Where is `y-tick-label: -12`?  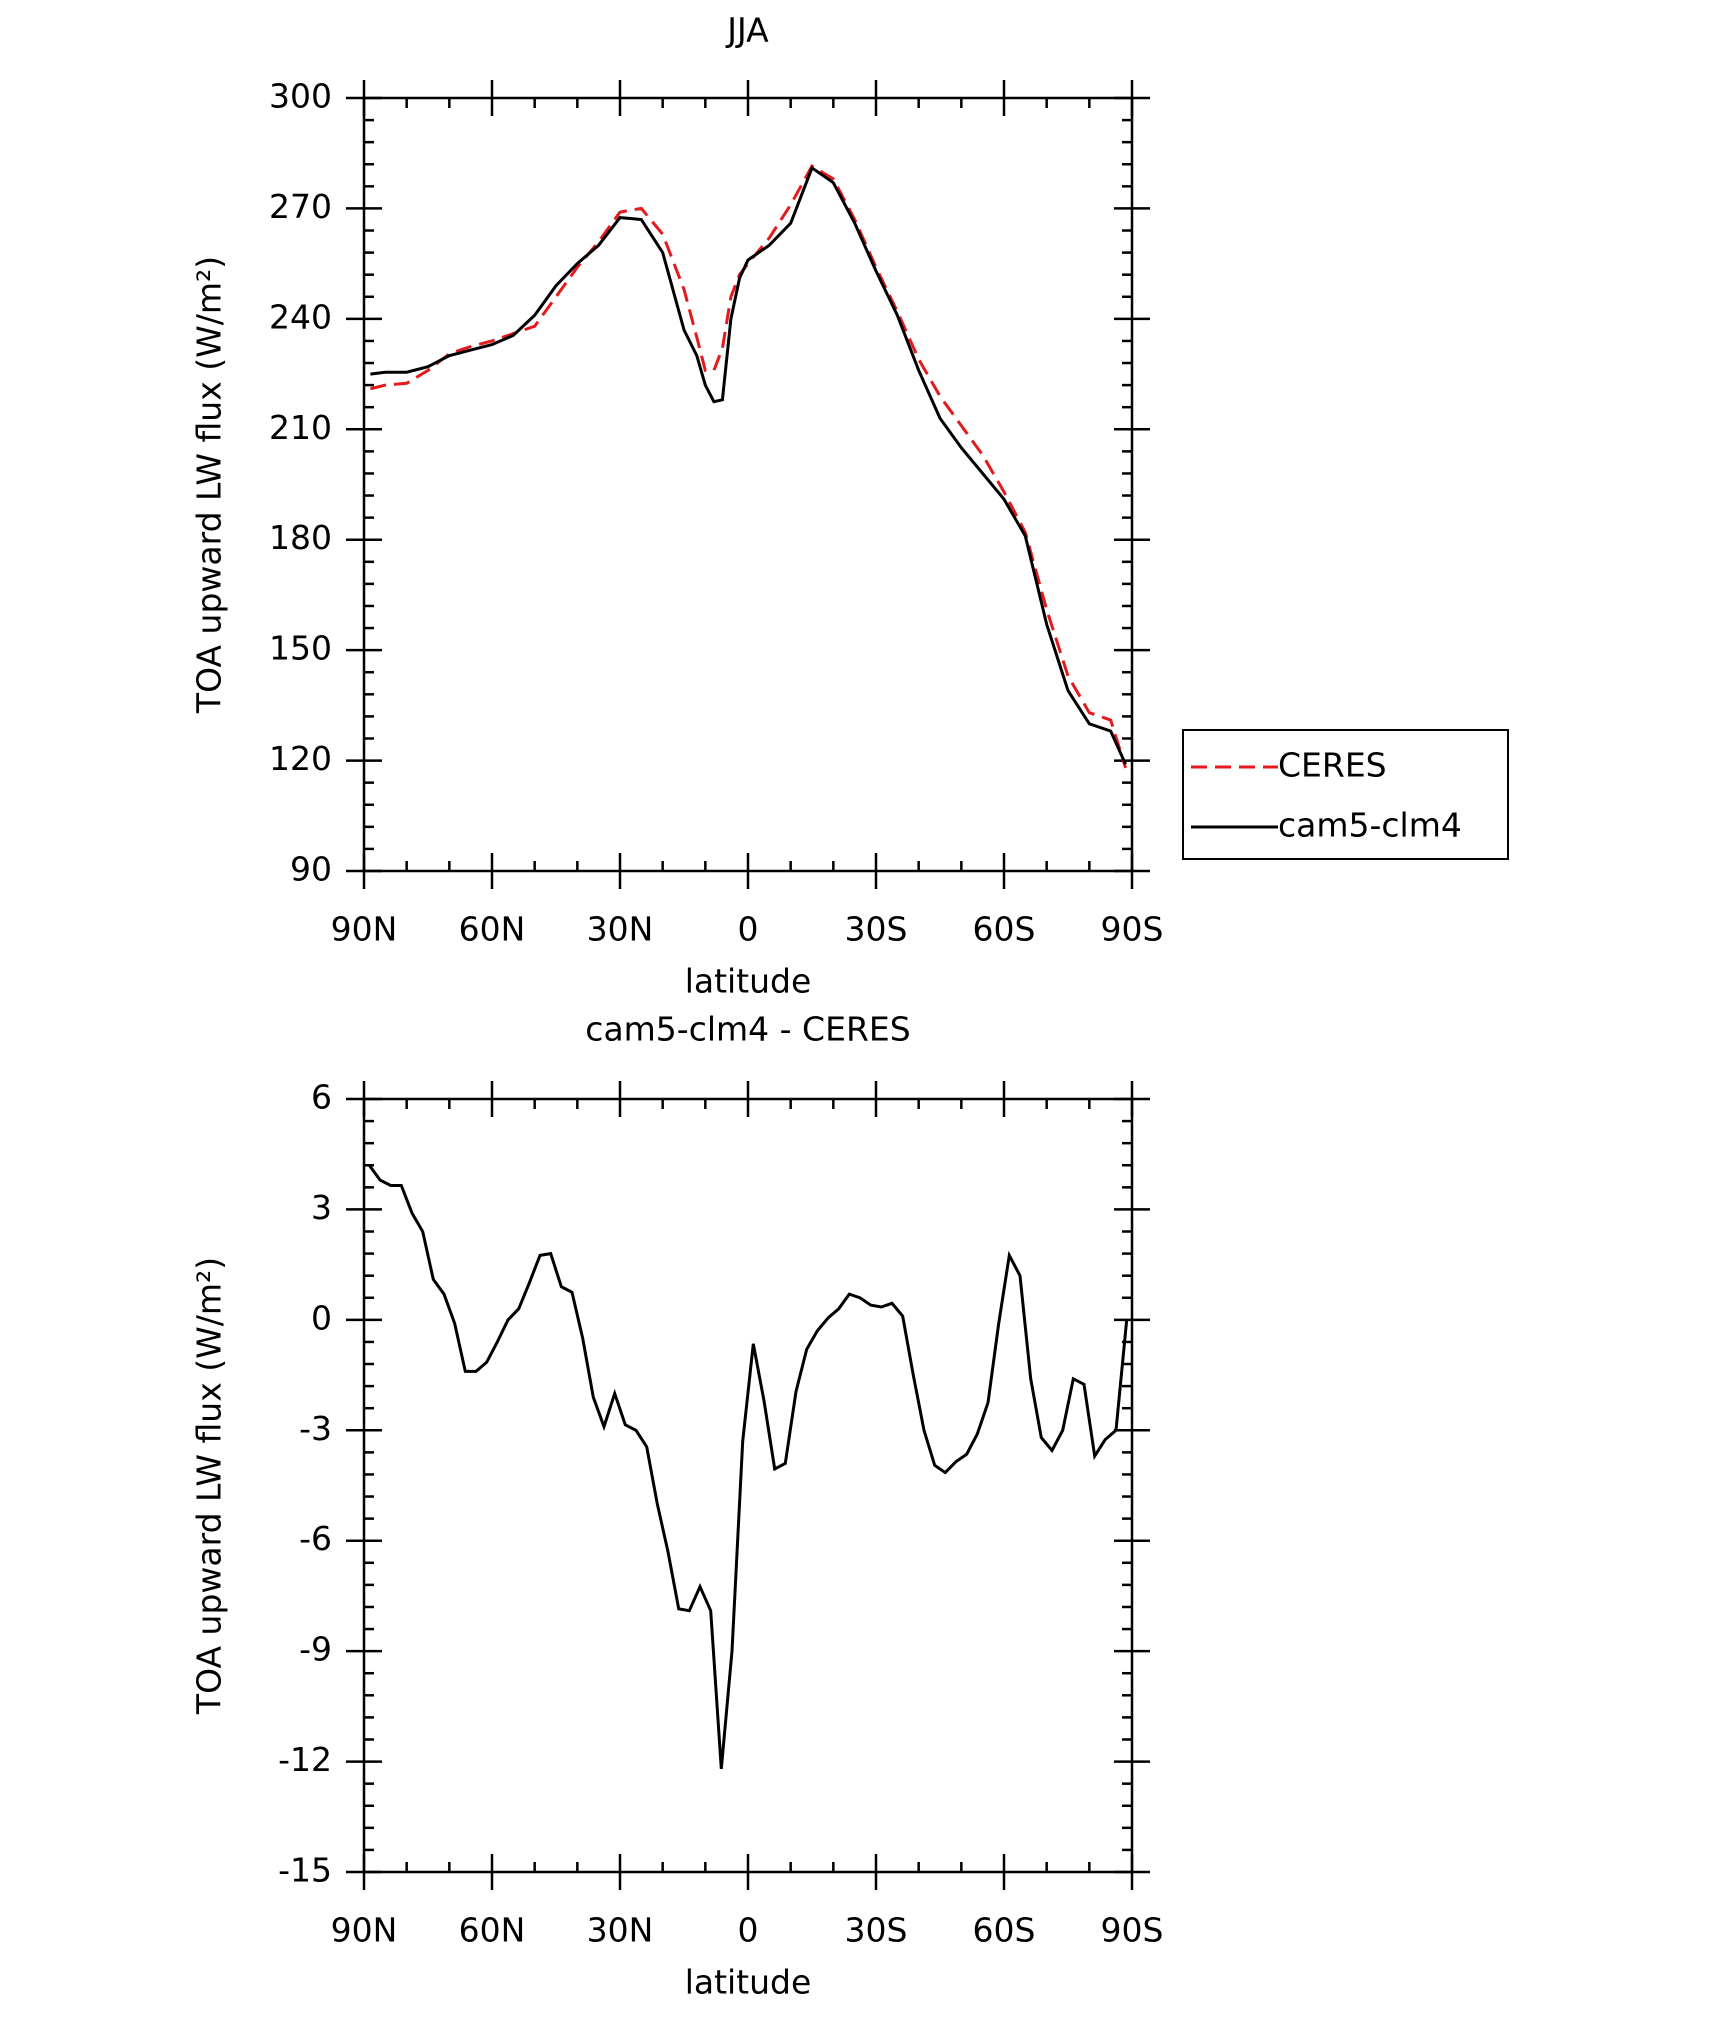
y-tick-label: -12 is located at coordinates (305, 1759).